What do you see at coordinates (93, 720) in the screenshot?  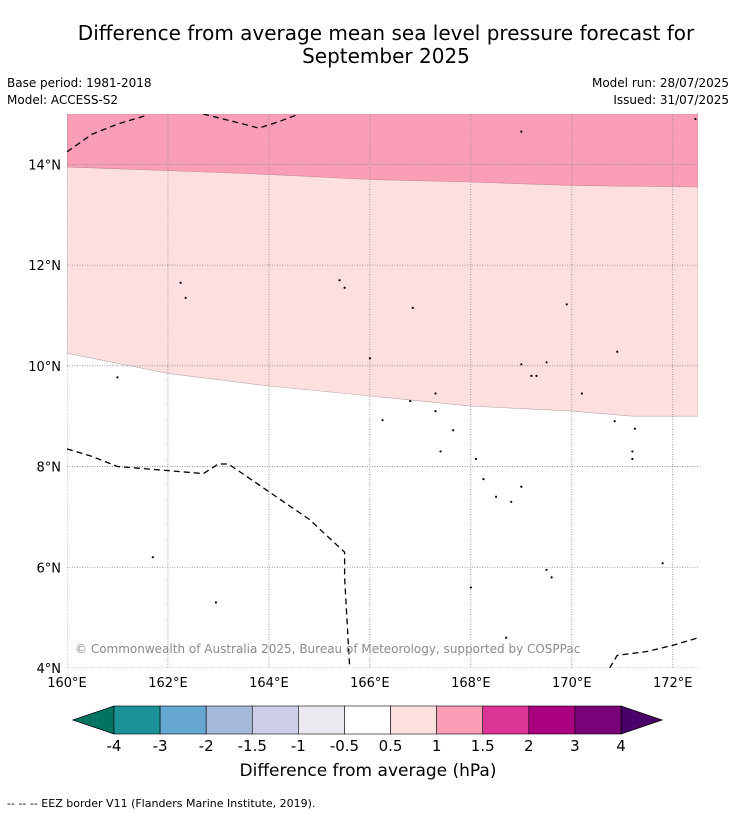 I see `colorbar-under-arrow` at bounding box center [93, 720].